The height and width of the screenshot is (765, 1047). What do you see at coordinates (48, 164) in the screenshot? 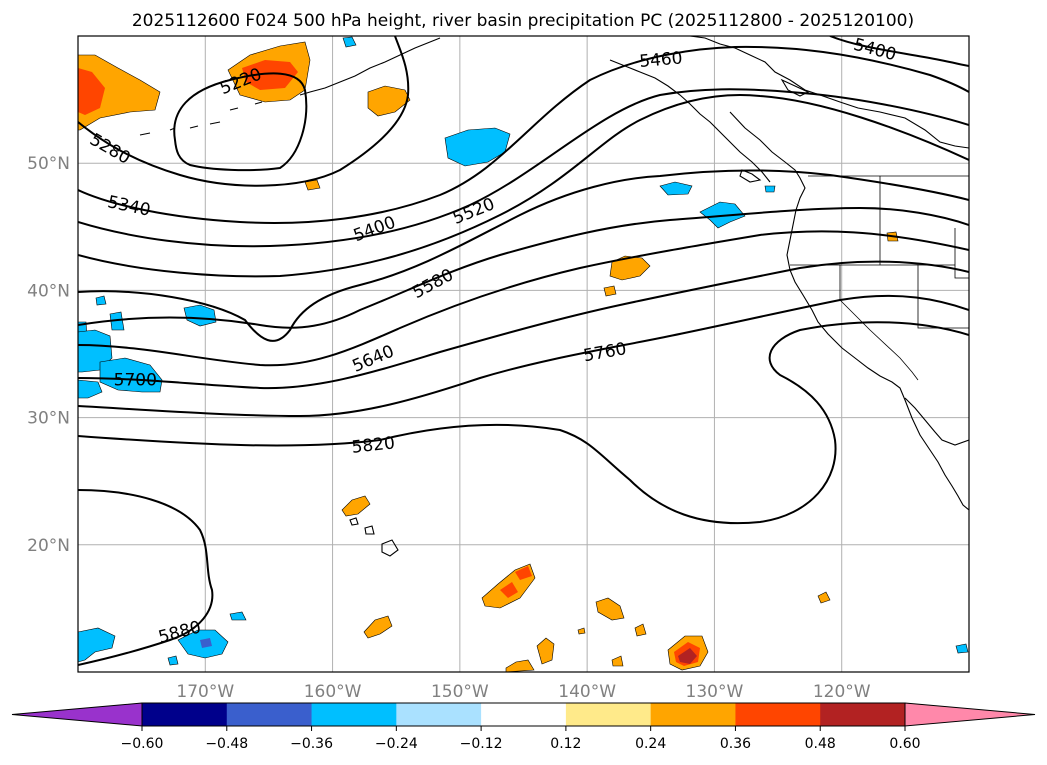
I see `lat-tick-label: 50°N` at bounding box center [48, 164].